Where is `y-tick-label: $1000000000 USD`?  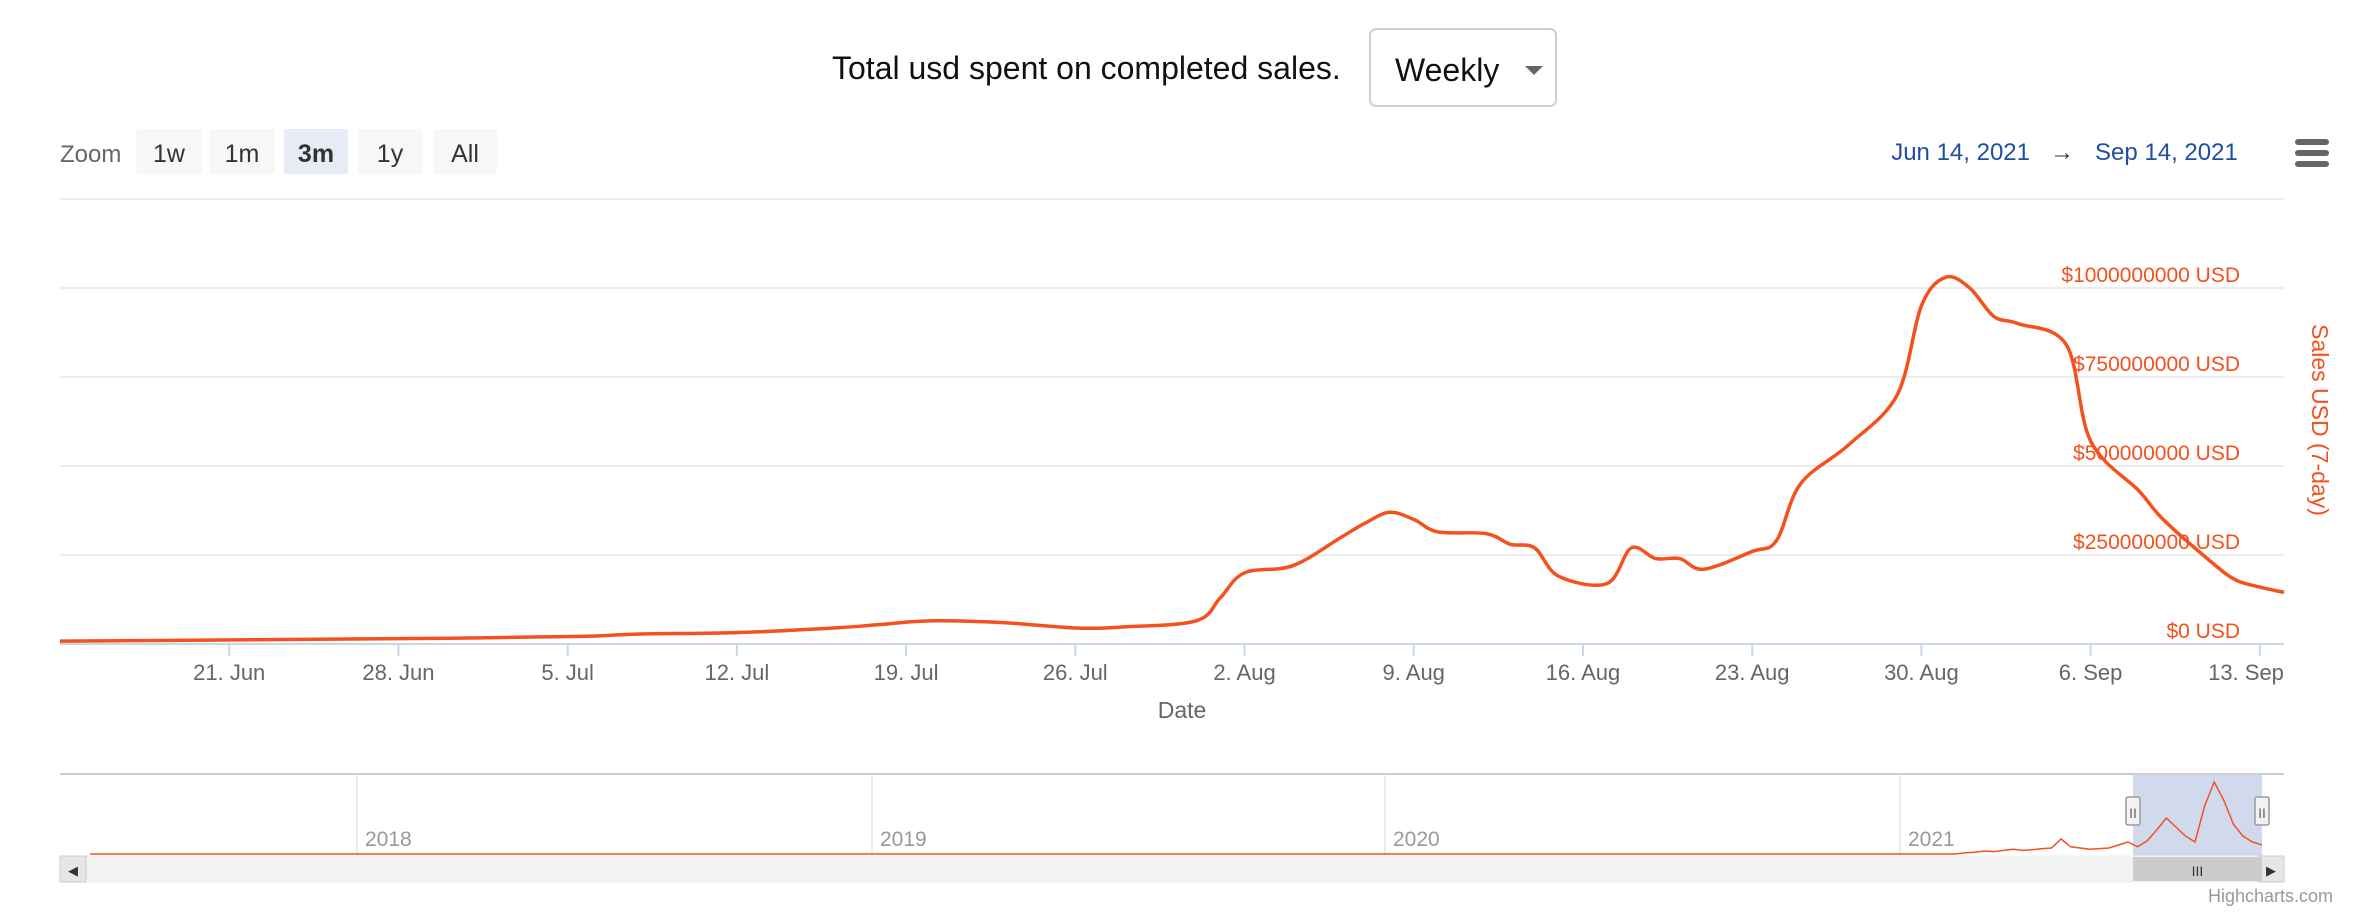
y-tick-label: $1000000000 USD is located at coordinates (2150, 275).